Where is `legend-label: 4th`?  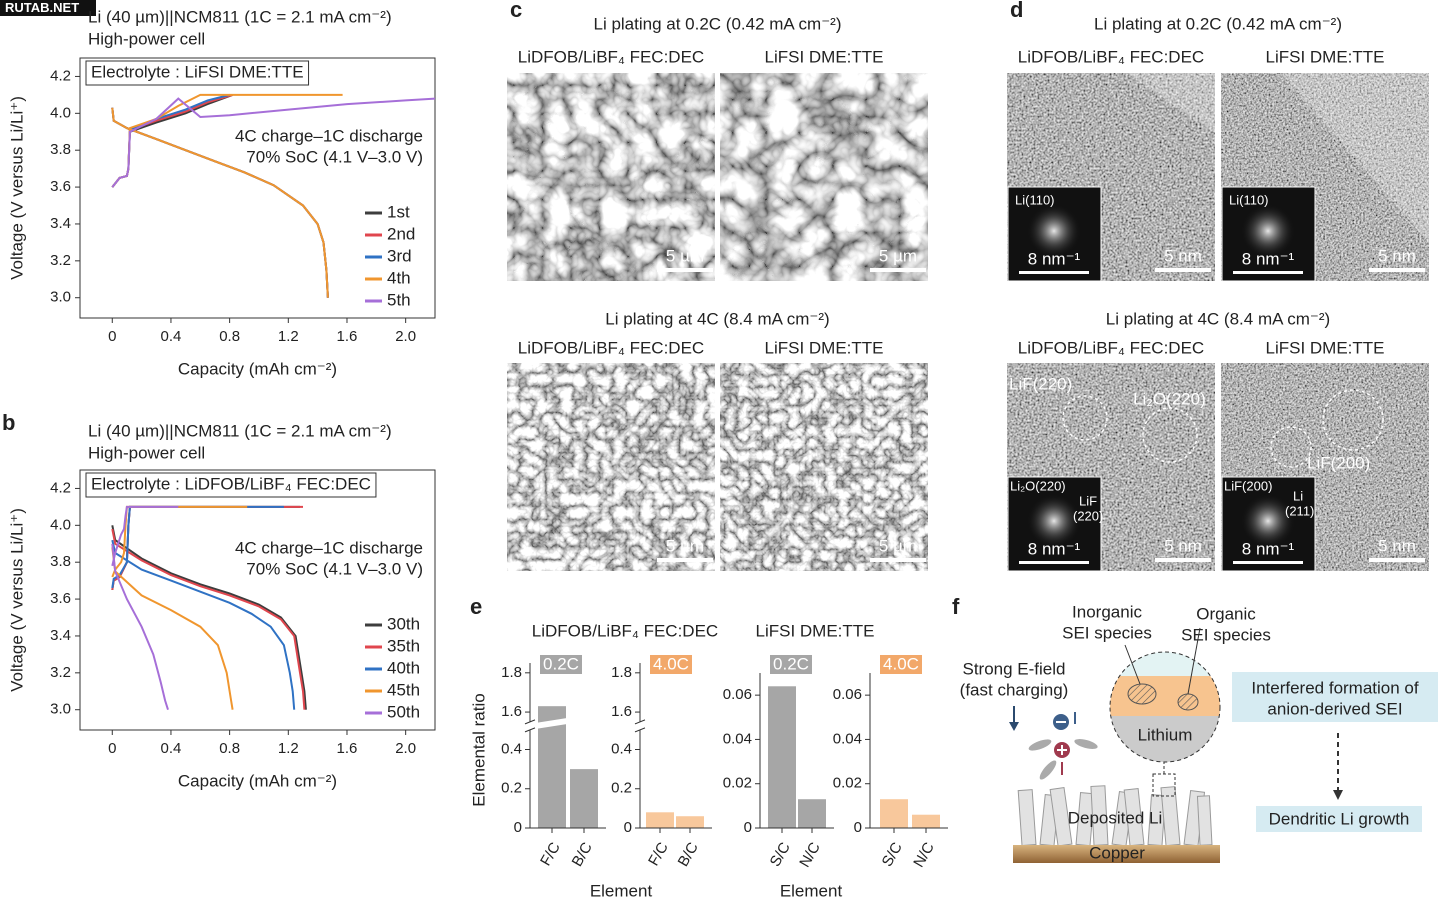
legend-label: 4th is located at coordinates (399, 277).